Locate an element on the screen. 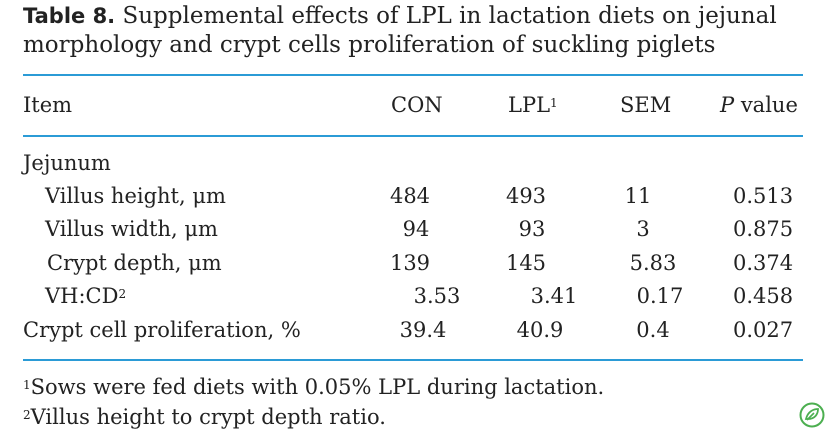 The width and height of the screenshot is (833, 435). bottom-rule is located at coordinates (413, 360).